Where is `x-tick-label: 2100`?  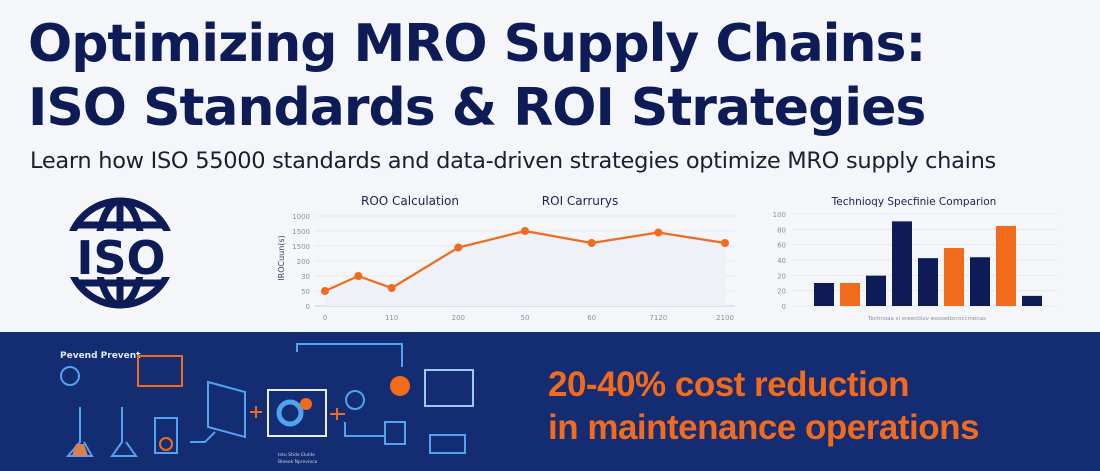
x-tick-label: 2100 is located at coordinates (725, 318).